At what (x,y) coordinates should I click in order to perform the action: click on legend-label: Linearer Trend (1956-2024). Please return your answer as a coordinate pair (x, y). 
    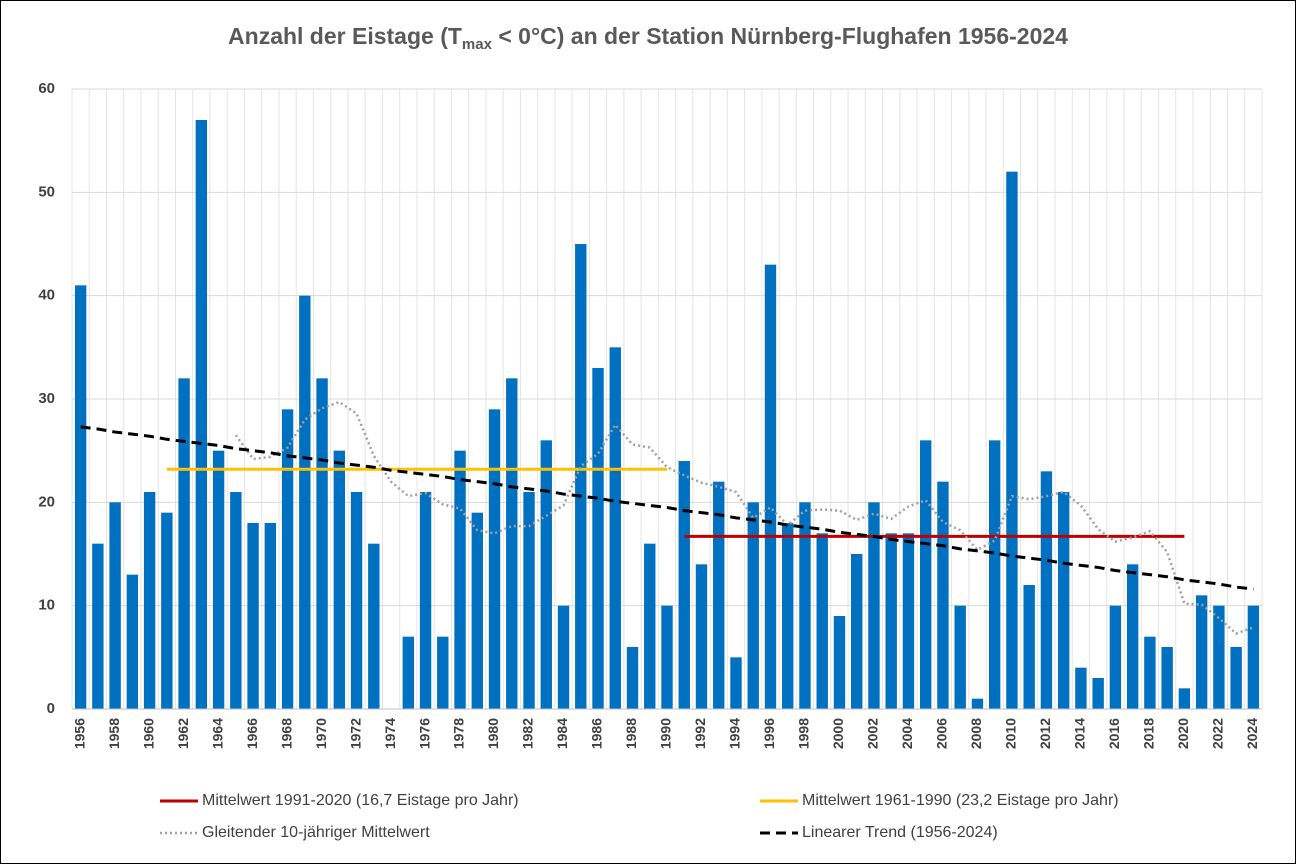
    Looking at the image, I should click on (900, 832).